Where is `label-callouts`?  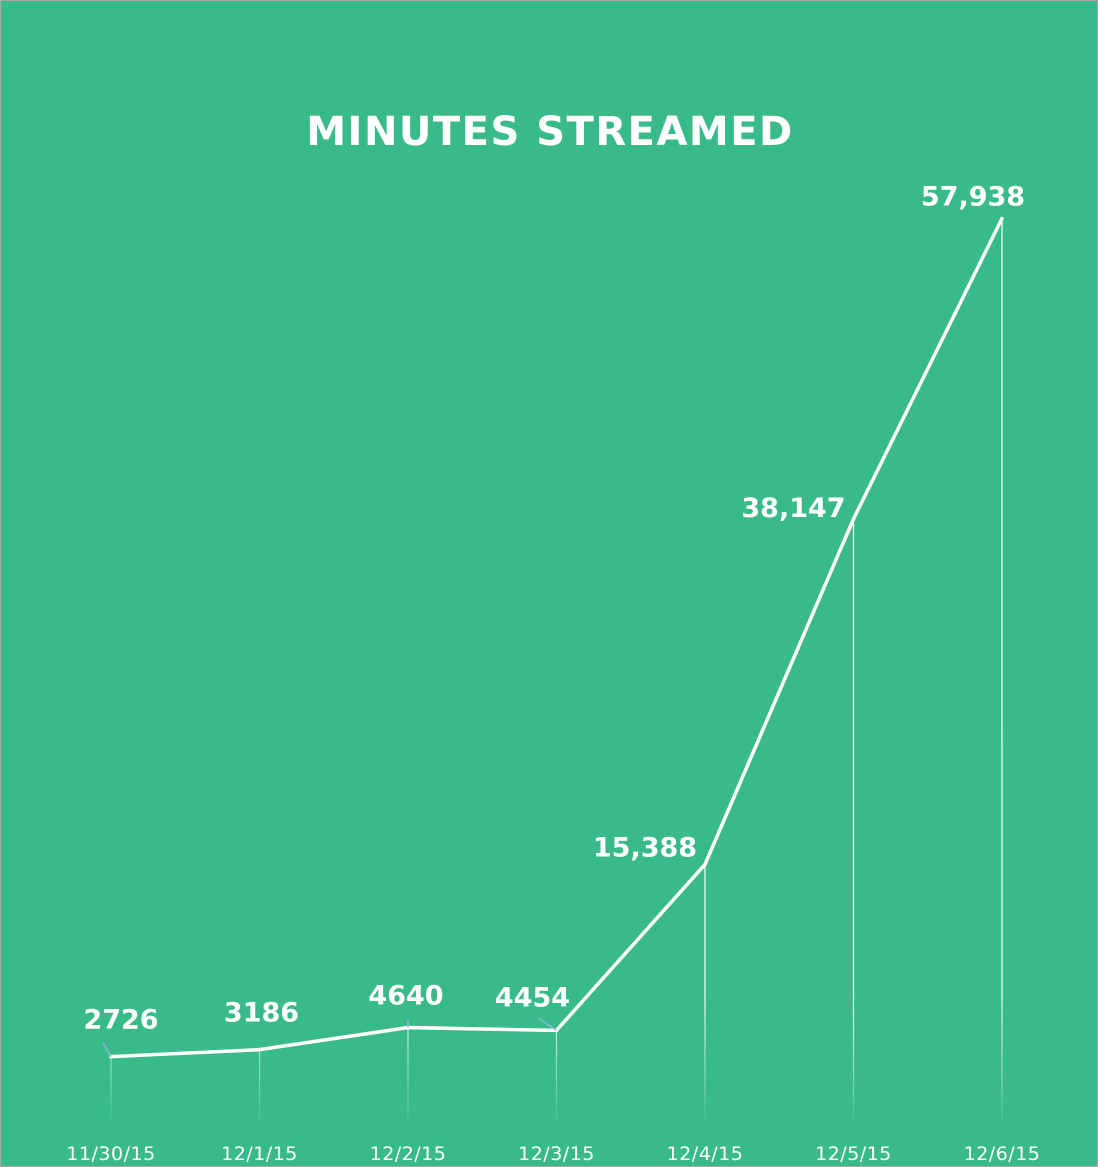
label-callouts is located at coordinates (329, 1037).